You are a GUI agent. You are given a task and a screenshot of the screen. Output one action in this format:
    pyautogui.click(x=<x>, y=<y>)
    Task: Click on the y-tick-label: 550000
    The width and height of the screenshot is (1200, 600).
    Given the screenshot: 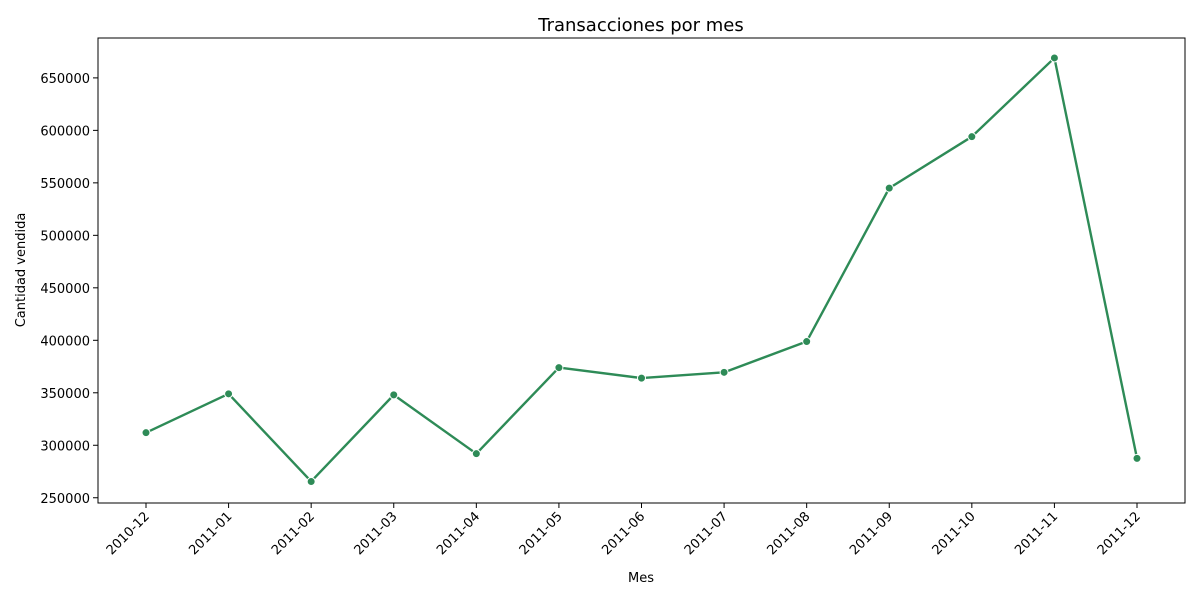 What is the action you would take?
    pyautogui.click(x=65, y=184)
    